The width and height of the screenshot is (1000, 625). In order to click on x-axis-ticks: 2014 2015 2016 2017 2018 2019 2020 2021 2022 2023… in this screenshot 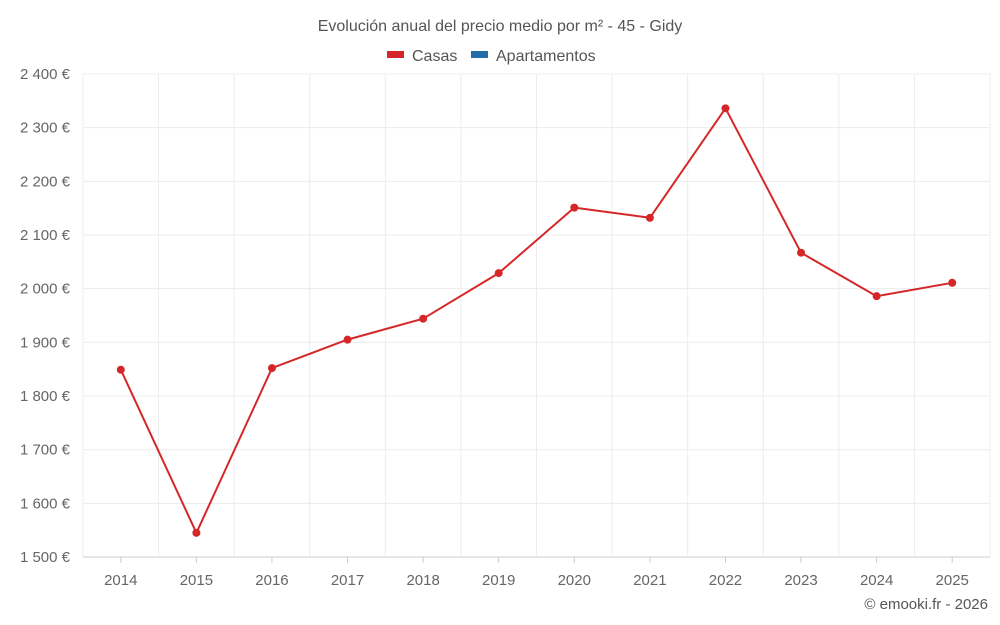, I will do `click(536, 573)`.